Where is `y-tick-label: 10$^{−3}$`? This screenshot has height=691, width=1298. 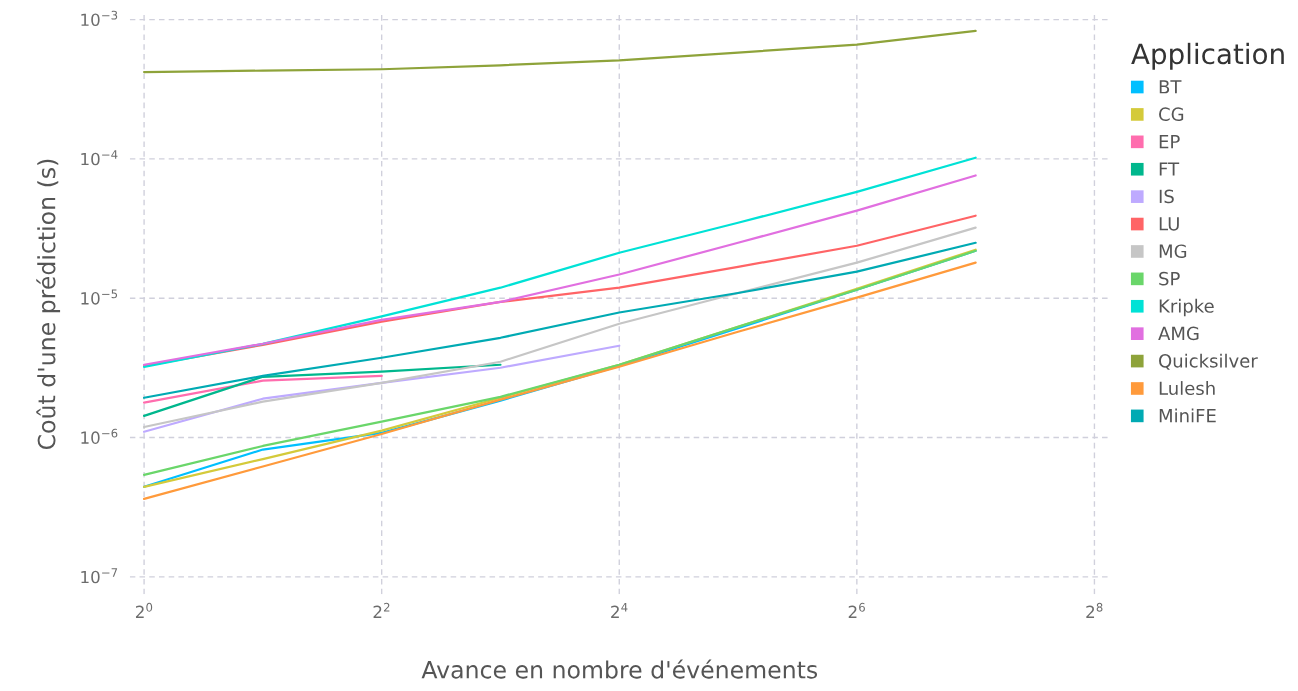
y-tick-label: 10$^{−3}$ is located at coordinates (99, 18).